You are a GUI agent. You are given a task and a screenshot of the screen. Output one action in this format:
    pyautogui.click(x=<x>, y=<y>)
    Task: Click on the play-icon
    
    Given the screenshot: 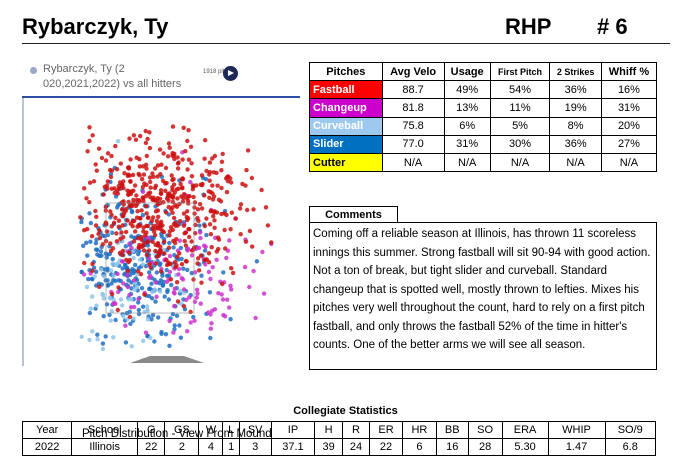 What is the action you would take?
    pyautogui.click(x=230, y=73)
    